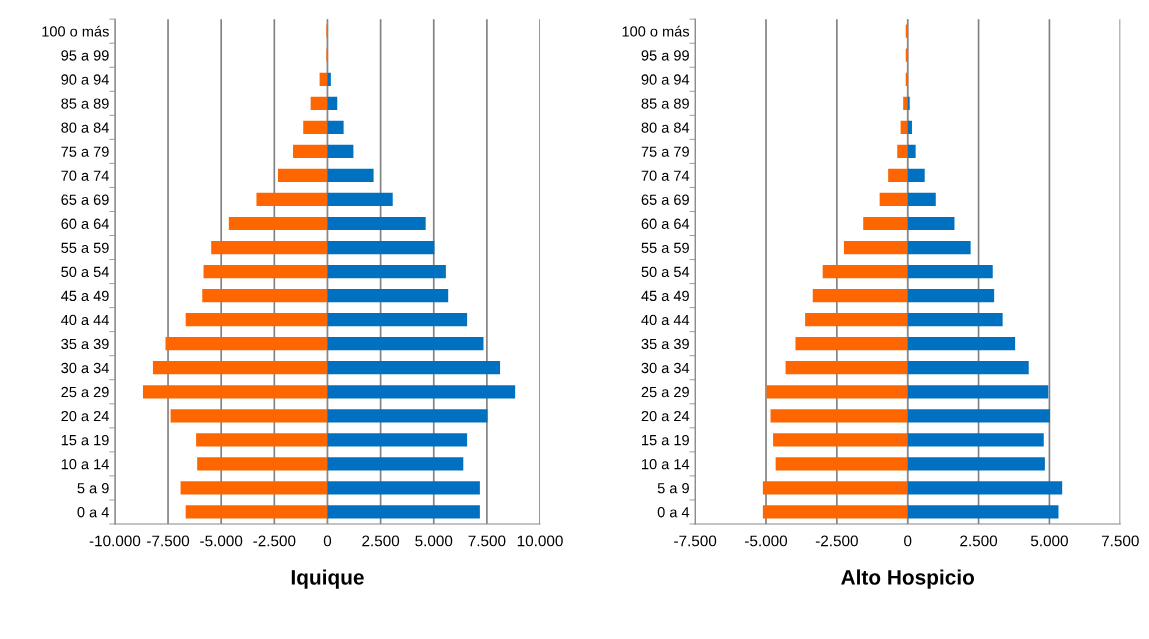 Image resolution: width=1149 pixels, height=639 pixels. What do you see at coordinates (908, 579) in the screenshot?
I see `text: Alto Hospicio` at bounding box center [908, 579].